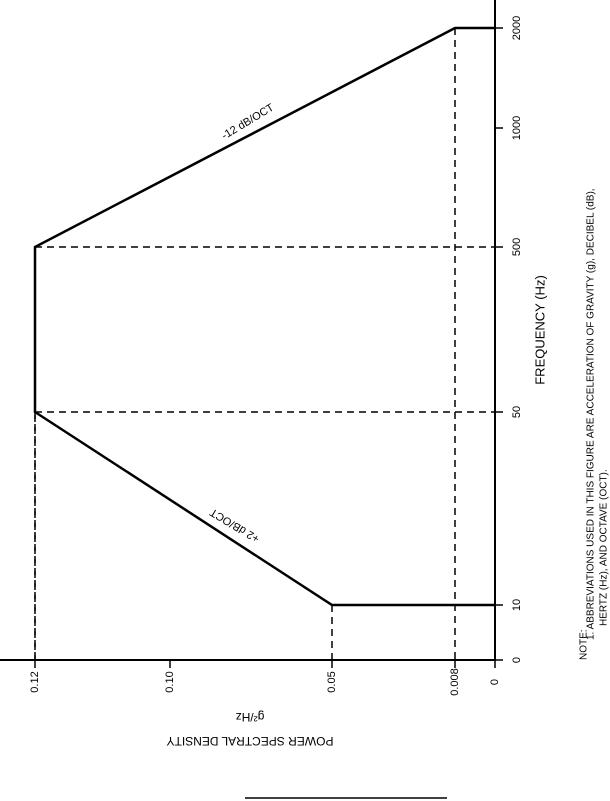  Describe the element at coordinates (517, 28) in the screenshot. I see `x-tick-label: 2000` at that location.